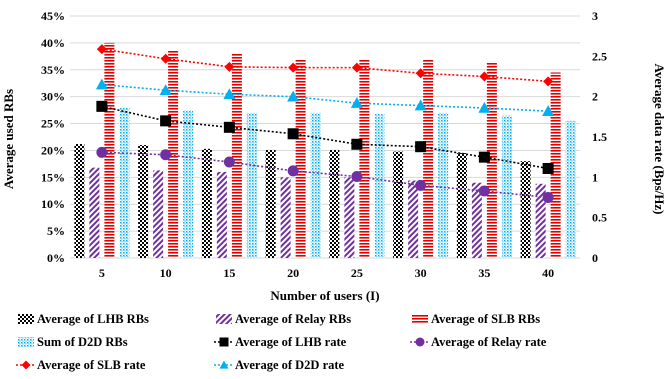  I want to click on y-axis-ticks: 0% 5% 10% 15% 20% 25% 30% 35% 40% 45%, so click(53, 137).